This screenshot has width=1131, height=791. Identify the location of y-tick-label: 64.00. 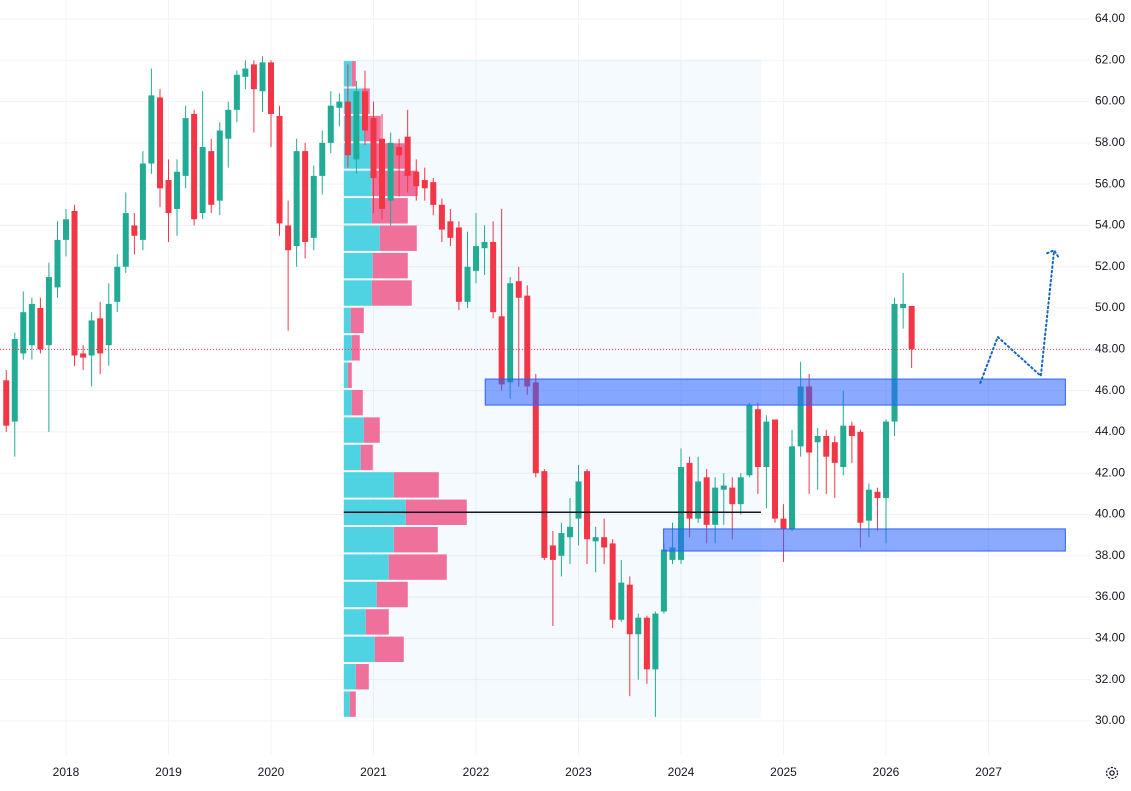
(1110, 18).